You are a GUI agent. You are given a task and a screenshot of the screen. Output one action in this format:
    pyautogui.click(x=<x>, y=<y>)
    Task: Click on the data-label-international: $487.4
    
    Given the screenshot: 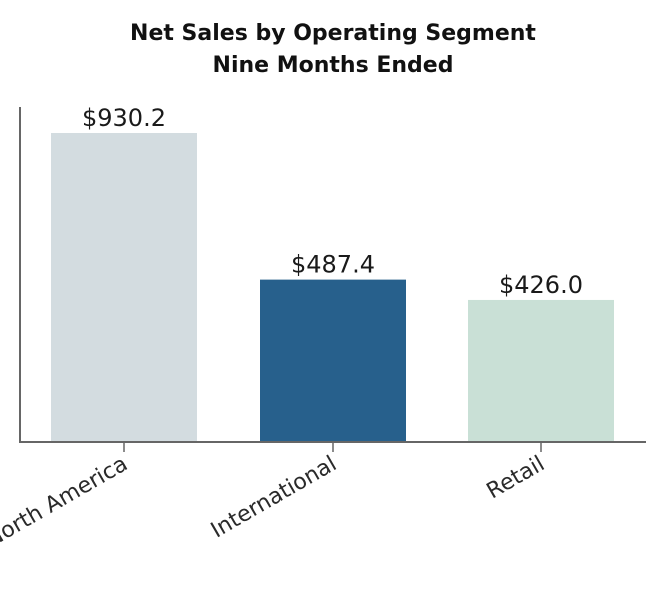 What is the action you would take?
    pyautogui.click(x=333, y=265)
    